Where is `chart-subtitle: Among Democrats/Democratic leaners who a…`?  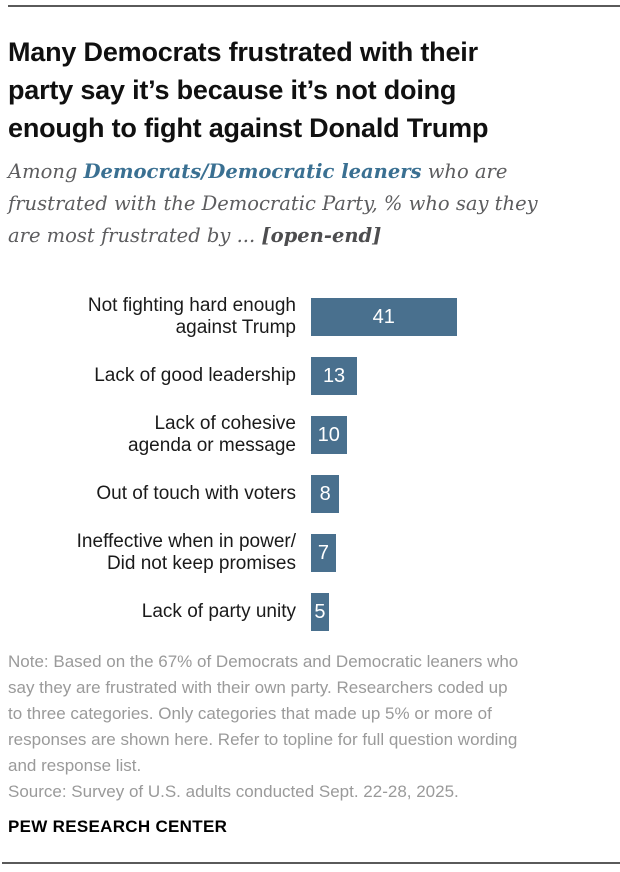 chart-subtitle: Among Democrats/Democratic leaners who a… is located at coordinates (310, 204).